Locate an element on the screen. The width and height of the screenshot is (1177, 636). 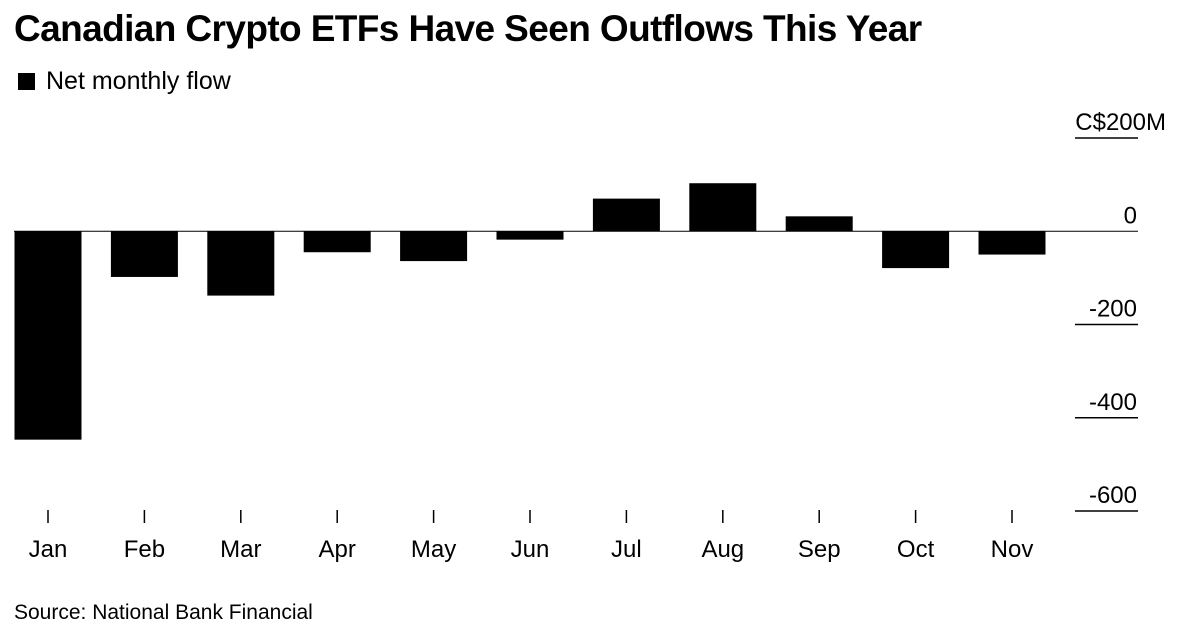
x-tick-label: Jul is located at coordinates (626, 549).